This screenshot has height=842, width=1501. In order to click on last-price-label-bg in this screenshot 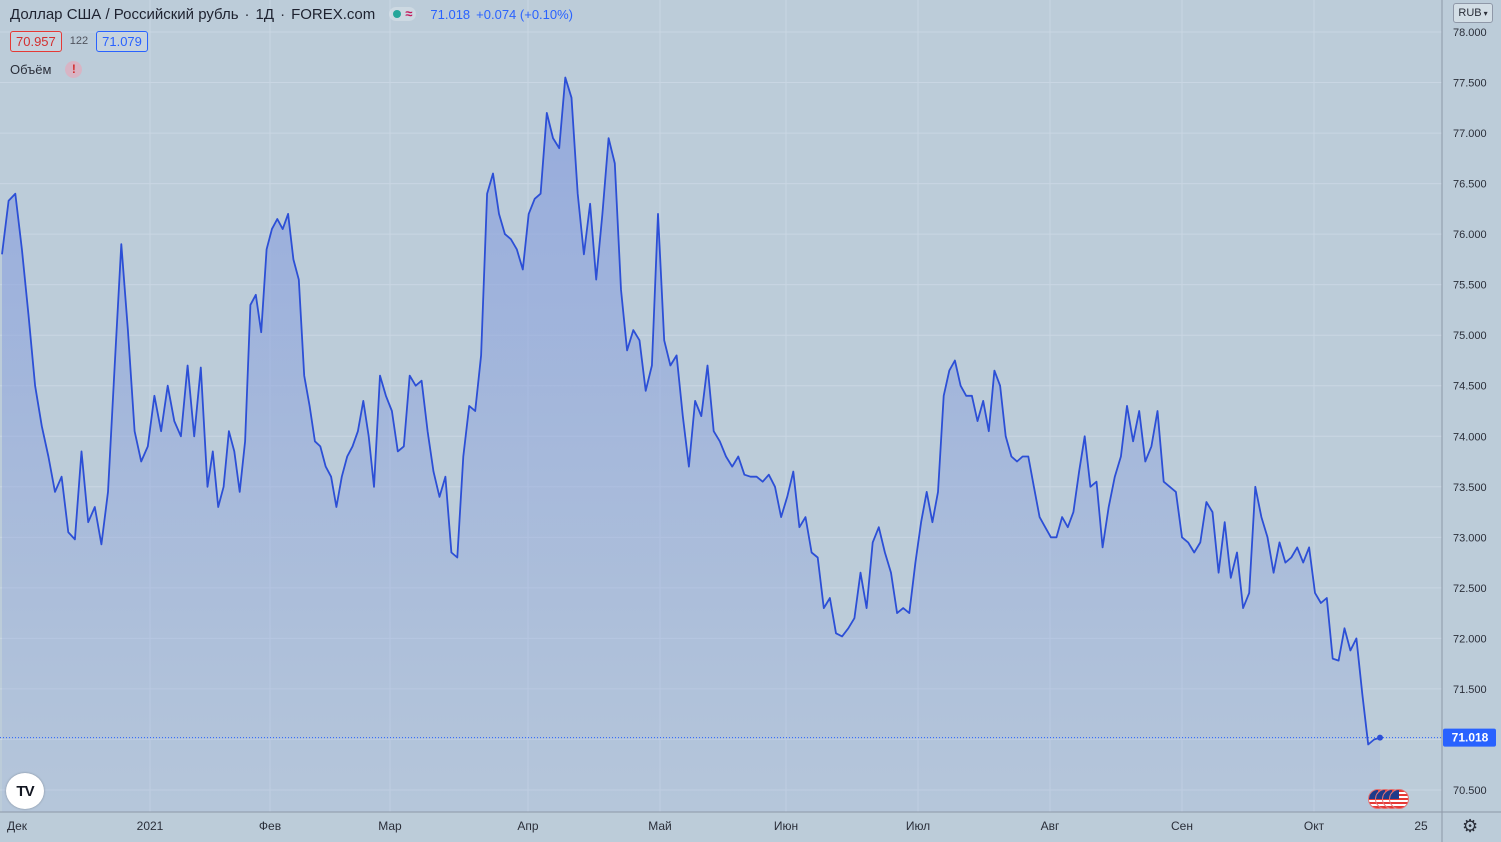, I will do `click(1469, 737)`.